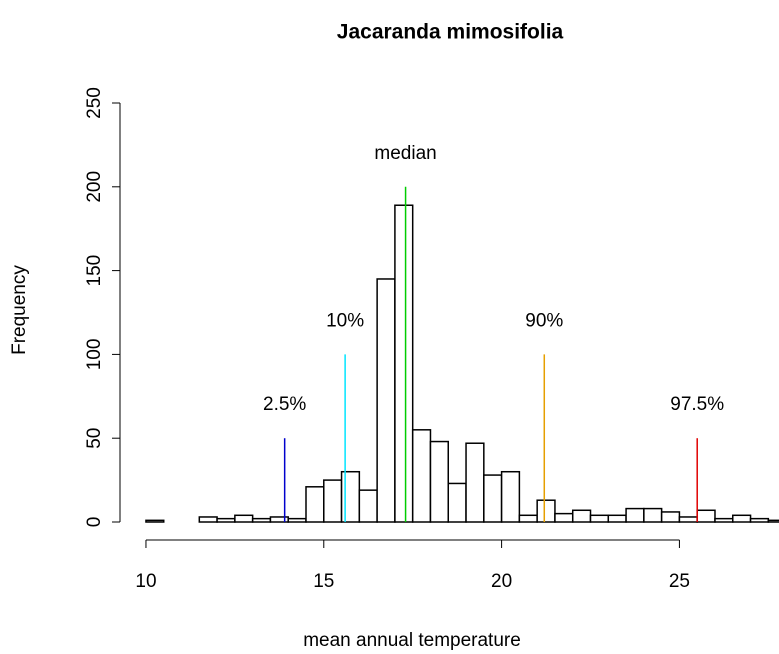  What do you see at coordinates (94, 187) in the screenshot?
I see `y-tick-label: 200` at bounding box center [94, 187].